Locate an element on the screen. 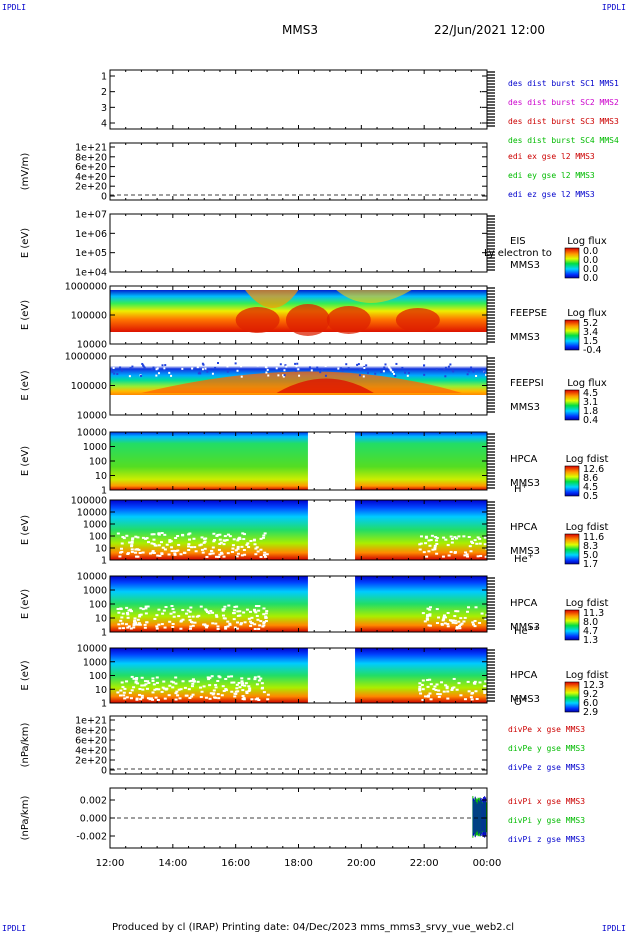  distributions-ytick-label: 4 is located at coordinates (104, 124).